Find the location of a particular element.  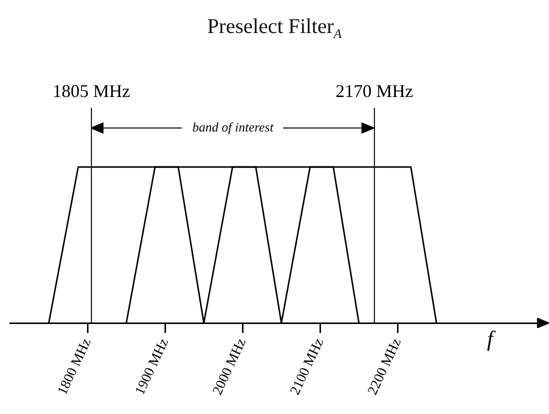

ref-line-label: 2170 MHz is located at coordinates (375, 91).